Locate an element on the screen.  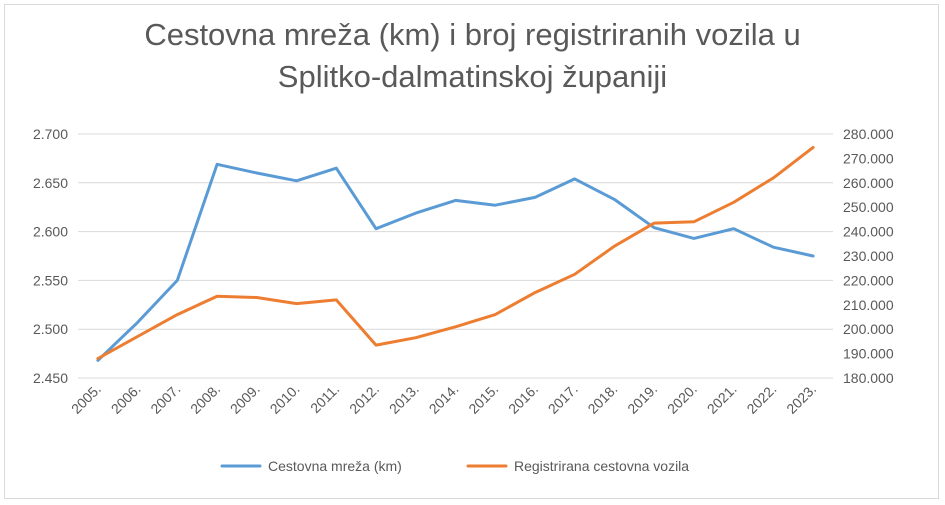
right-tick-label: 230.000 is located at coordinates (868, 256).